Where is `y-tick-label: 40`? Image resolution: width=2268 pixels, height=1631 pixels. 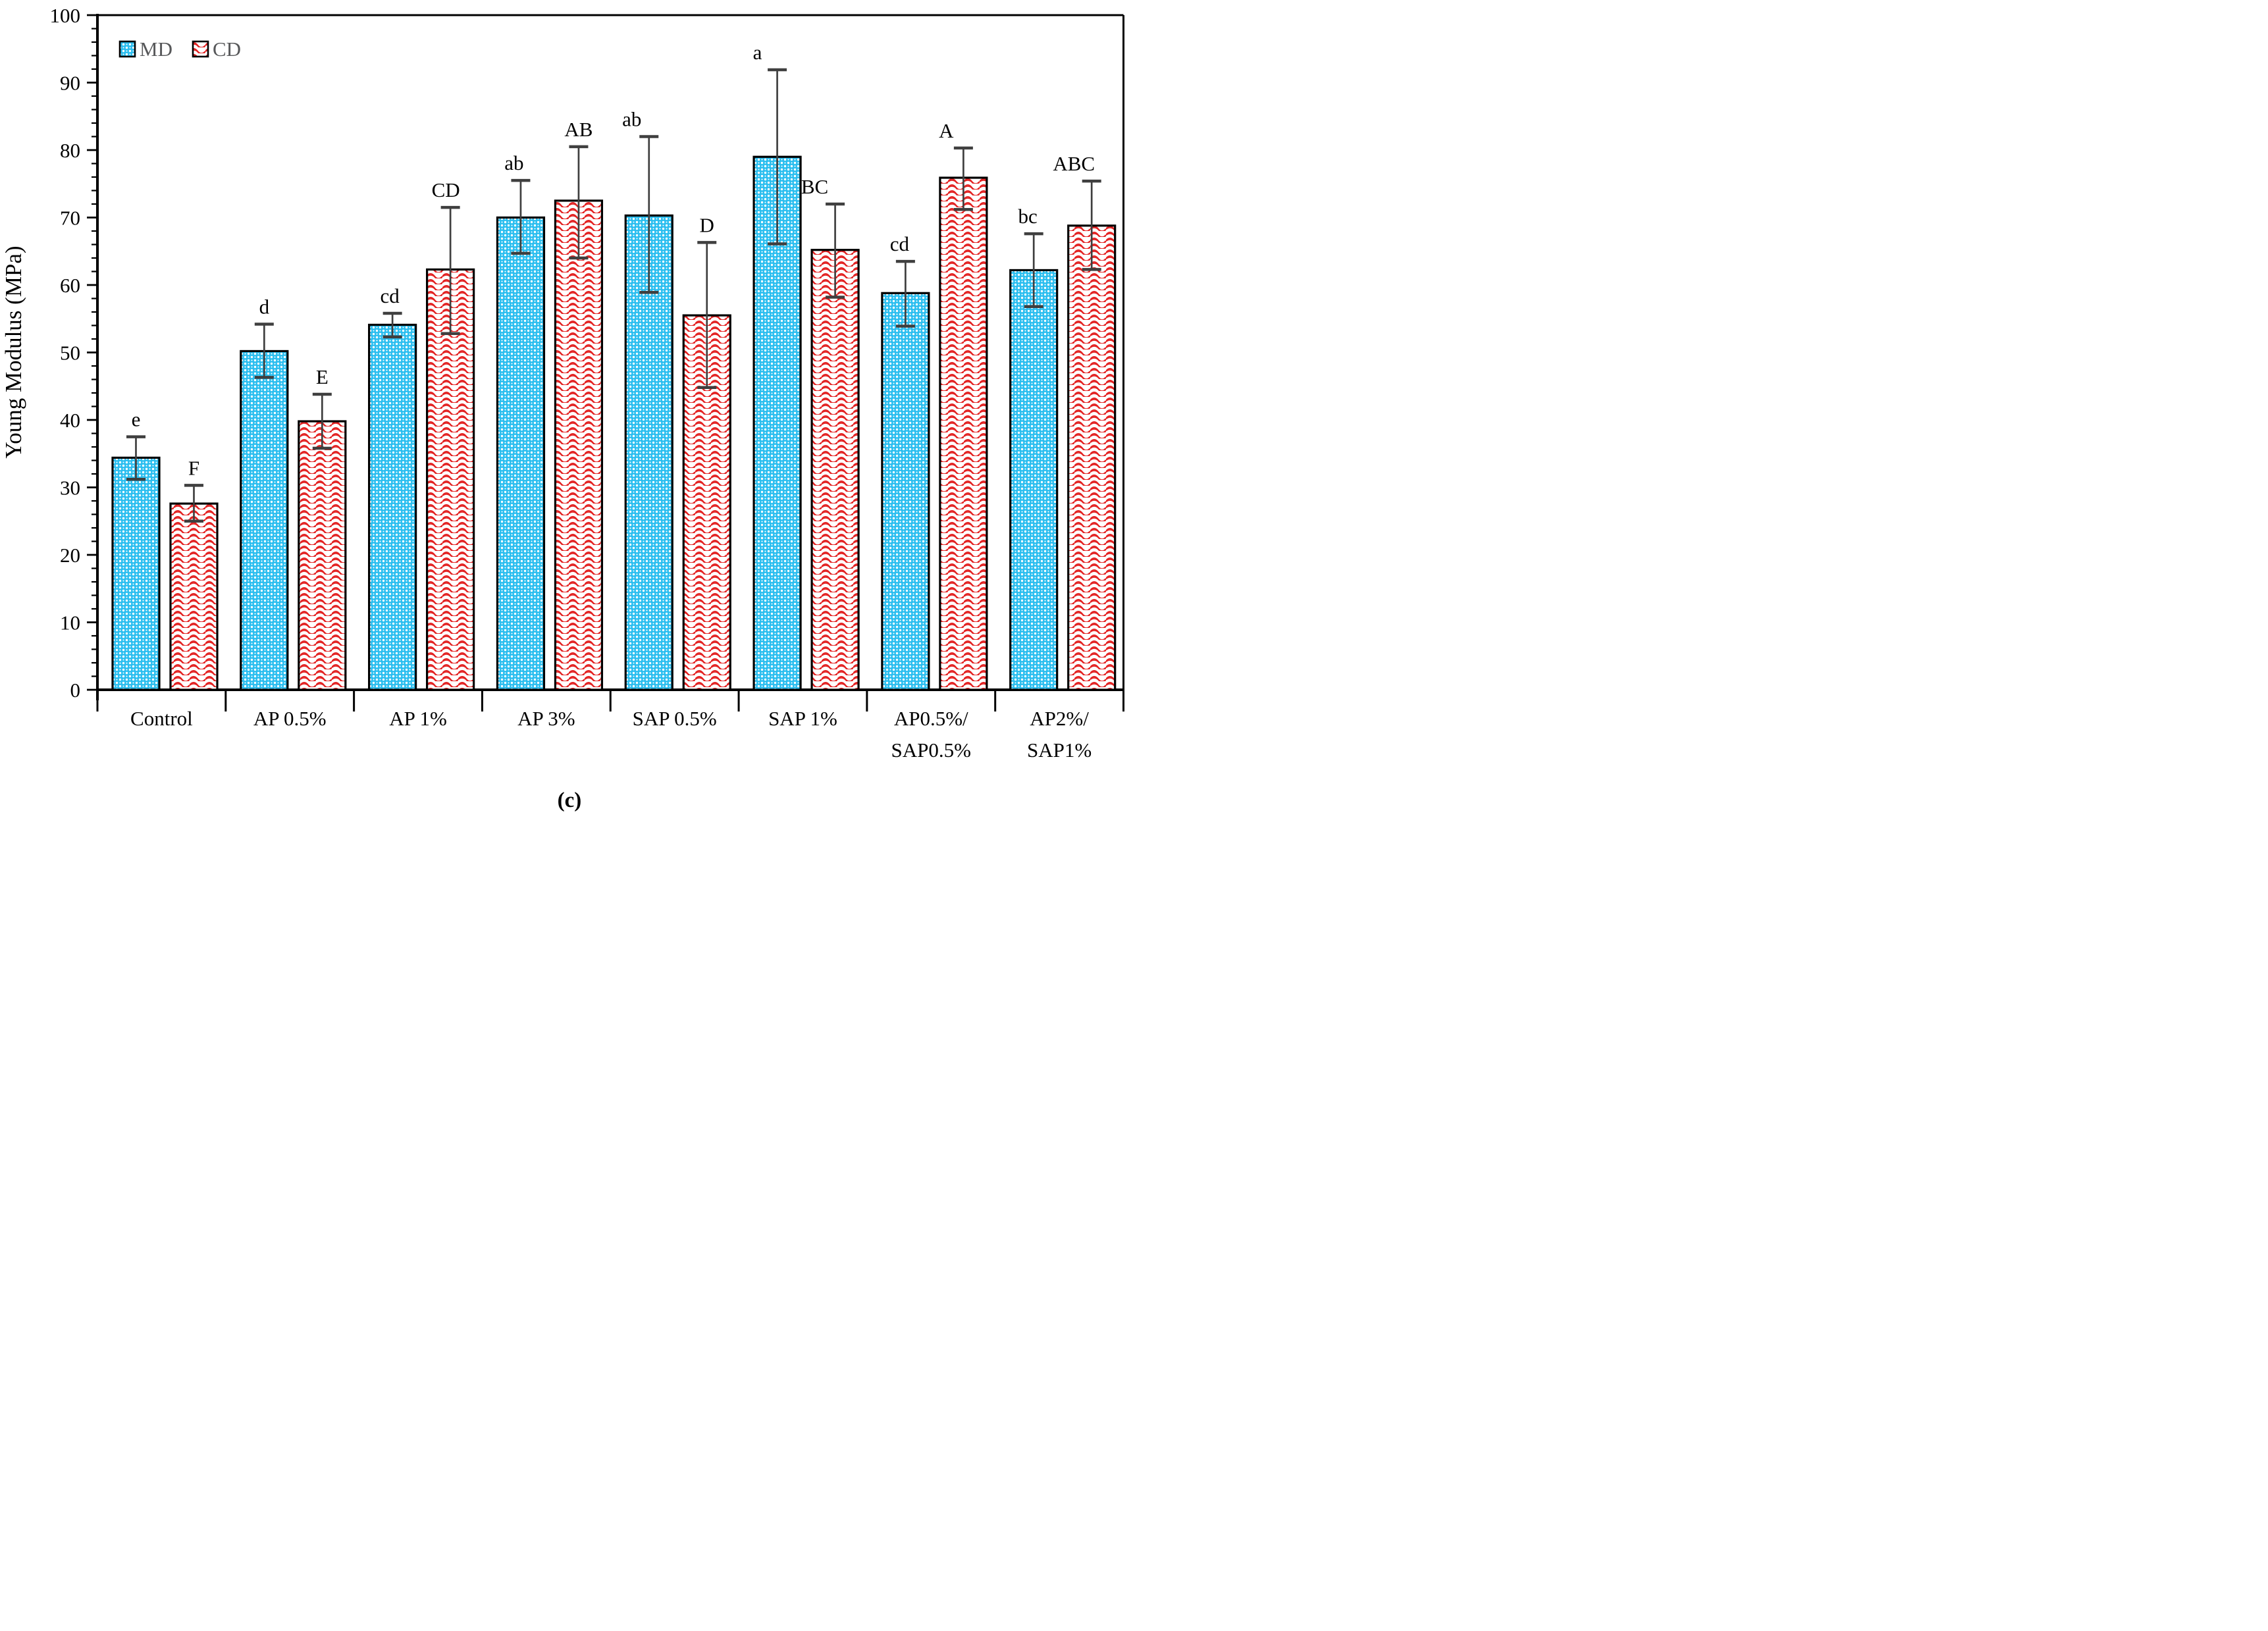 y-tick-label: 40 is located at coordinates (70, 421).